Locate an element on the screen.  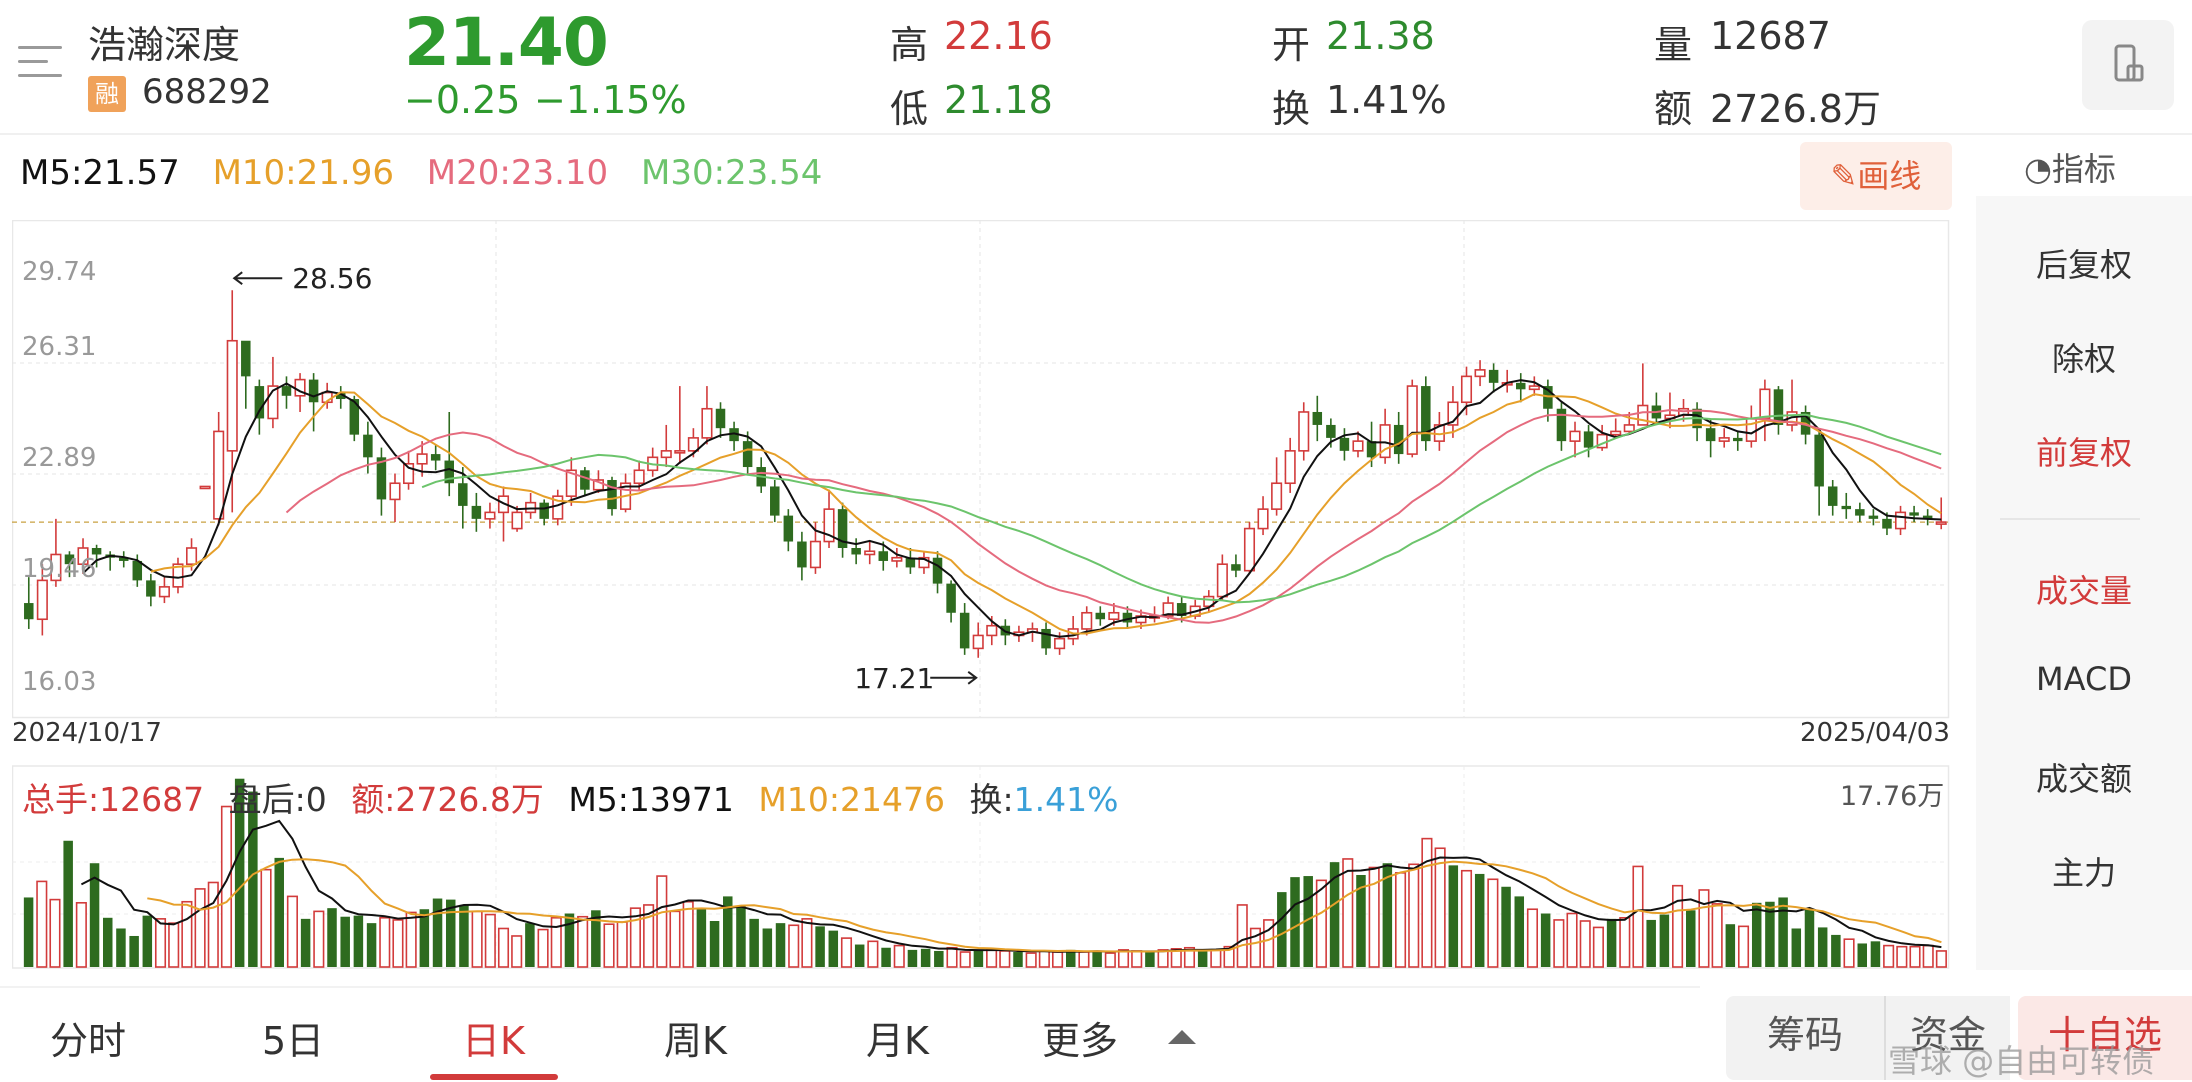
draw-line-button: ✎画线 is located at coordinates (1876, 176).